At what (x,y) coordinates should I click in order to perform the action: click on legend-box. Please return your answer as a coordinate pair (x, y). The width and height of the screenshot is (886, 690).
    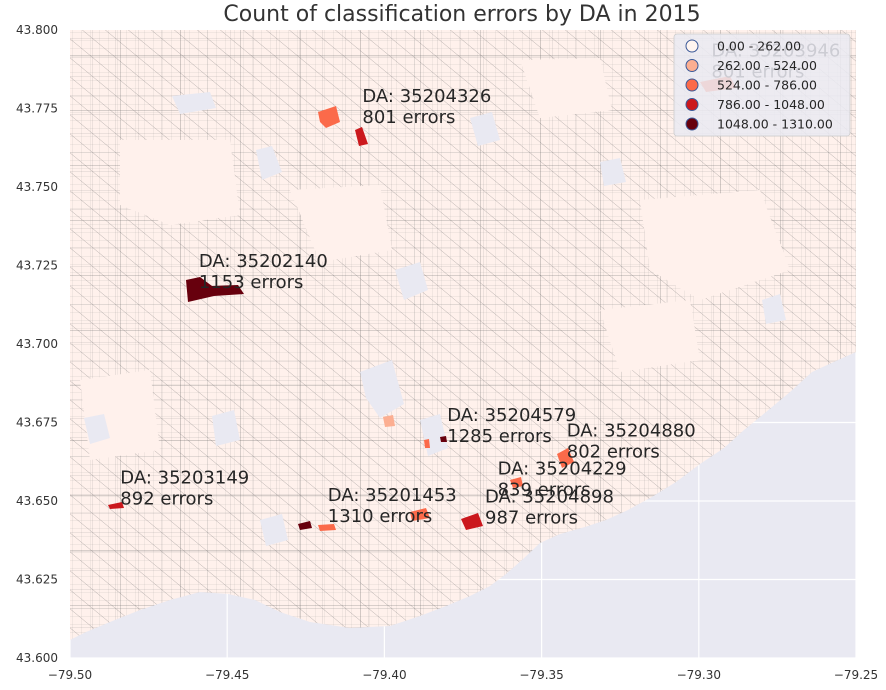
    Looking at the image, I should click on (762, 85).